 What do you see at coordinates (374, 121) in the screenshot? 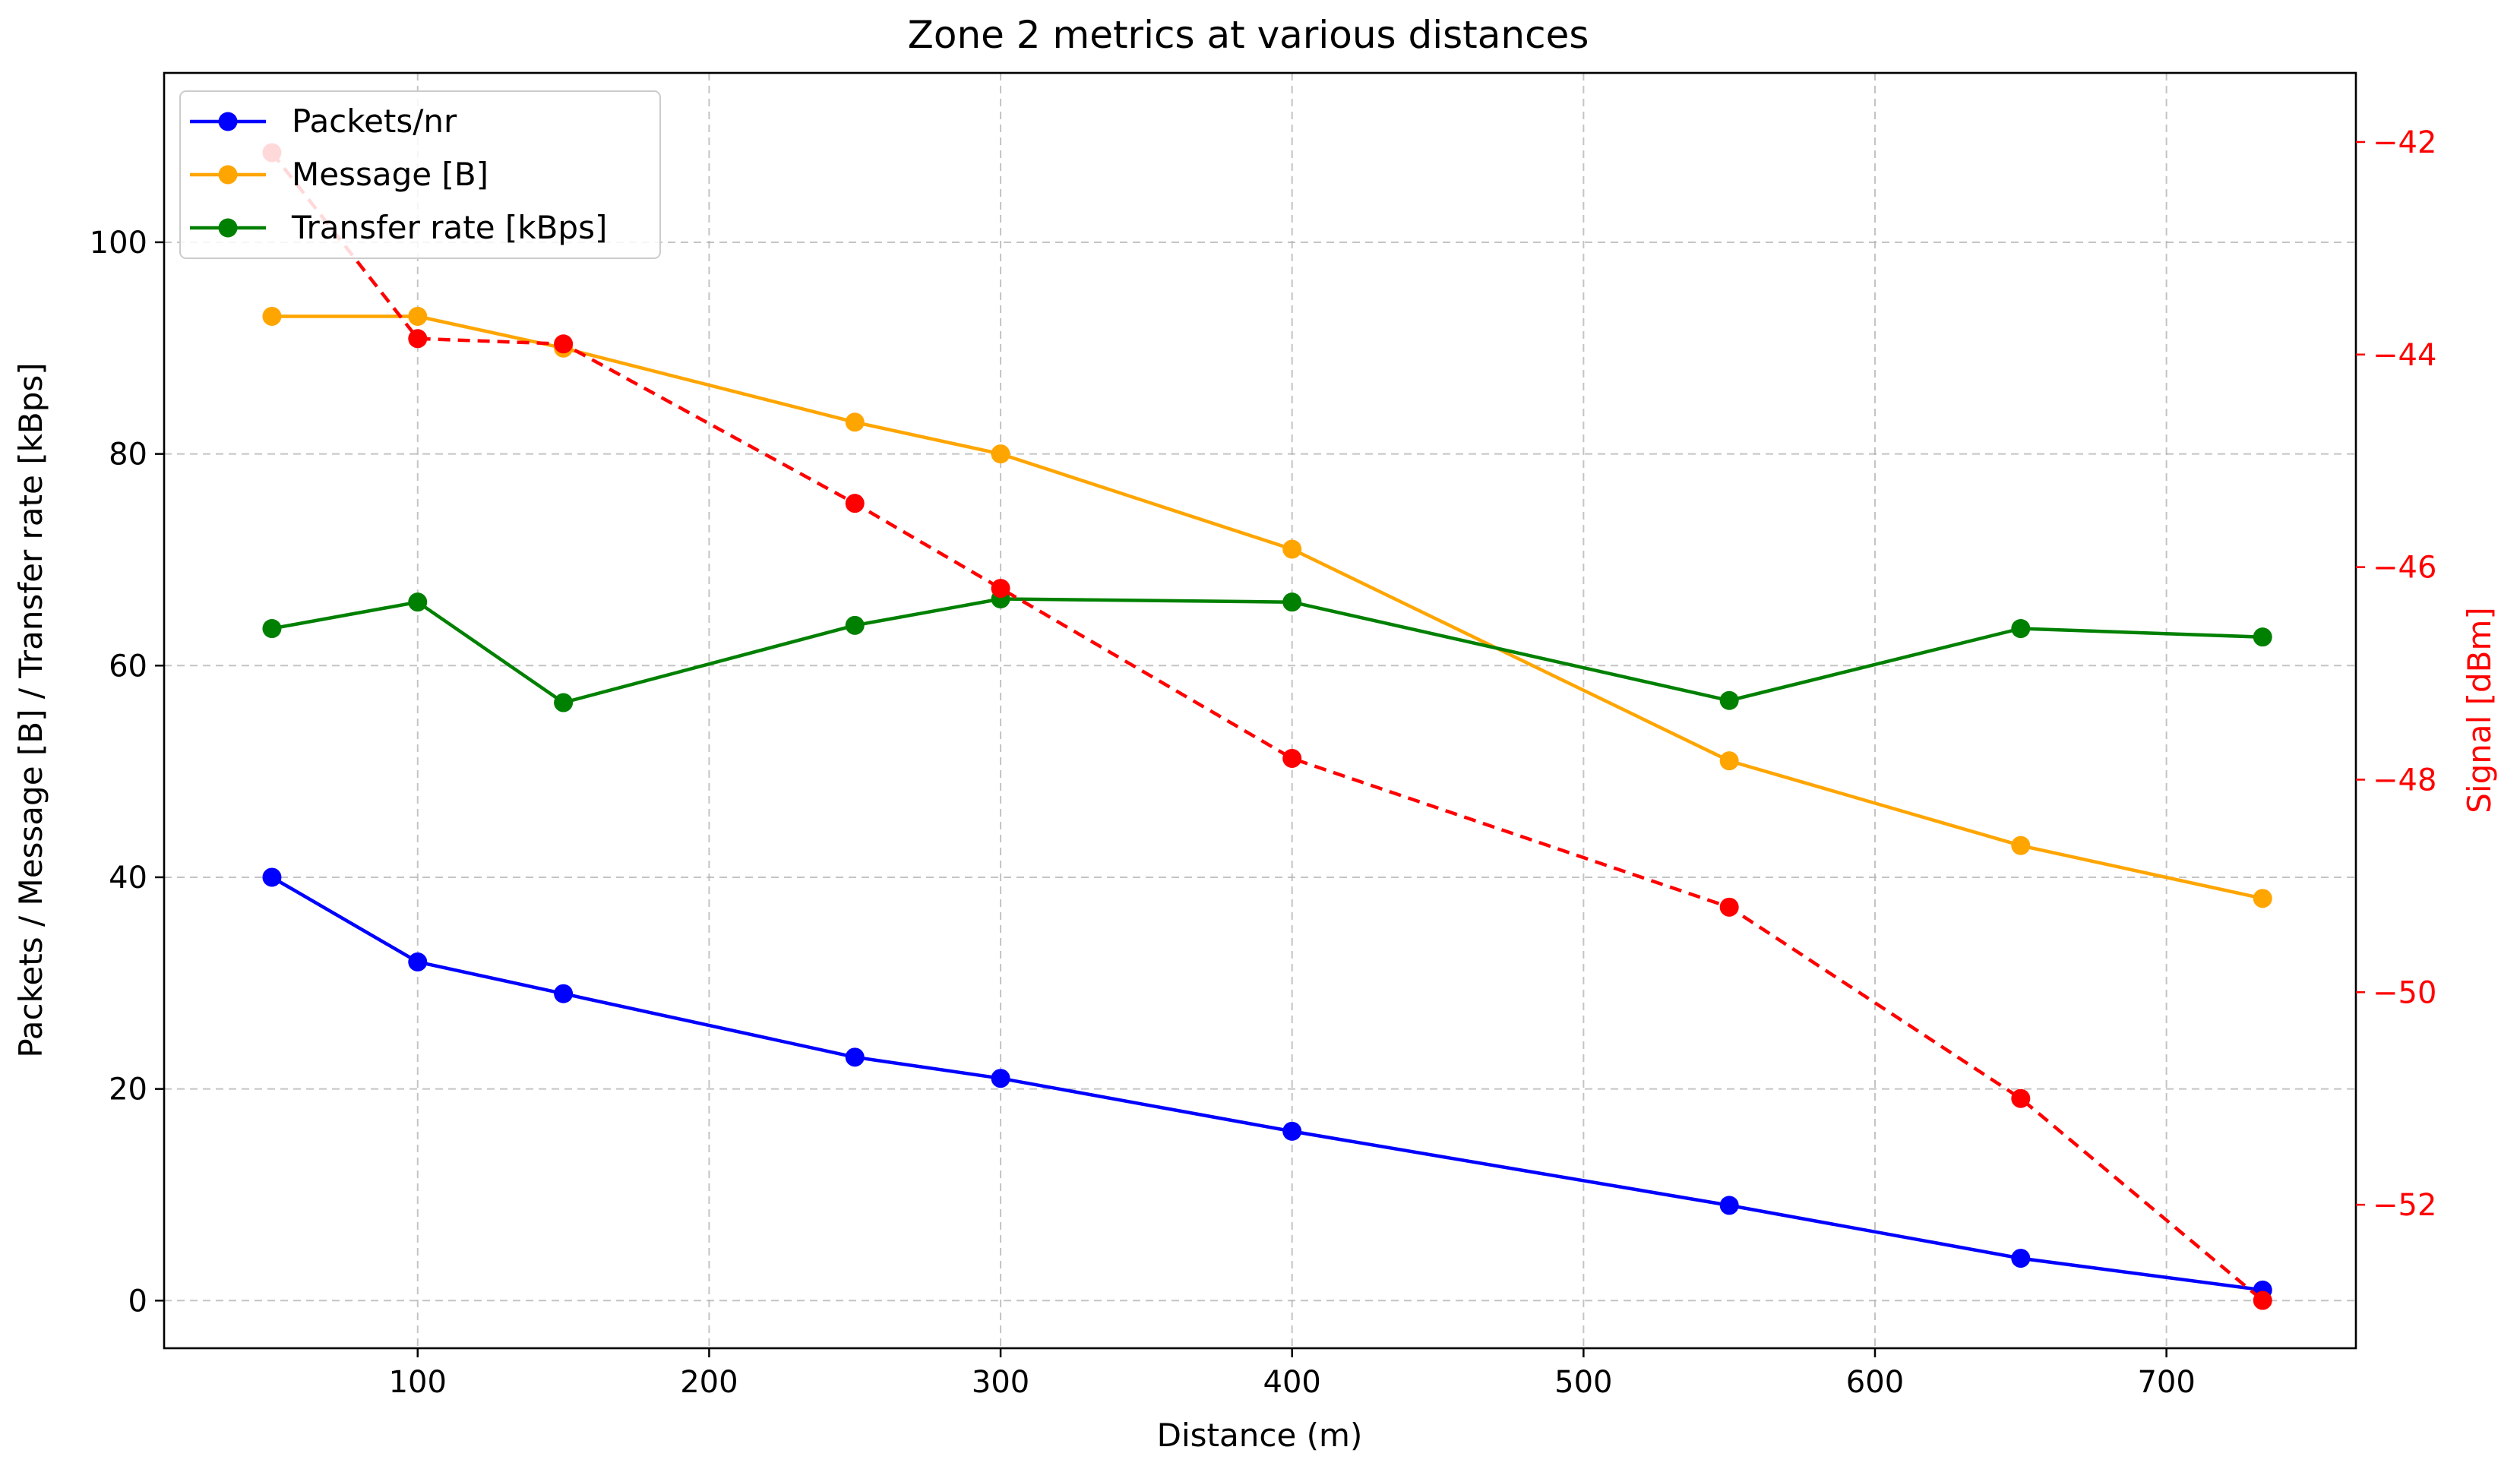
I see `legend-label-packets-nr: Packets/nr` at bounding box center [374, 121].